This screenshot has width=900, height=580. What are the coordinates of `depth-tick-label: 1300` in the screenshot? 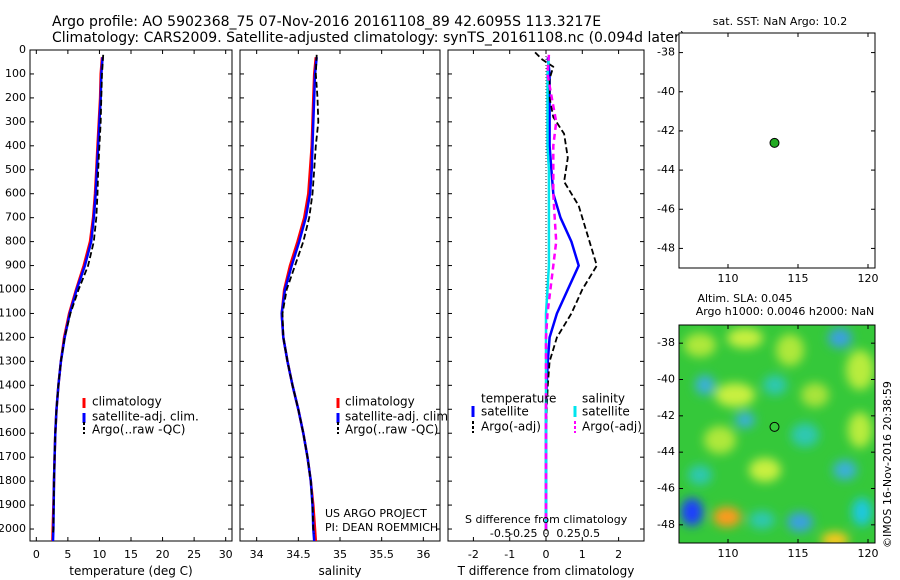 It's located at (13, 360).